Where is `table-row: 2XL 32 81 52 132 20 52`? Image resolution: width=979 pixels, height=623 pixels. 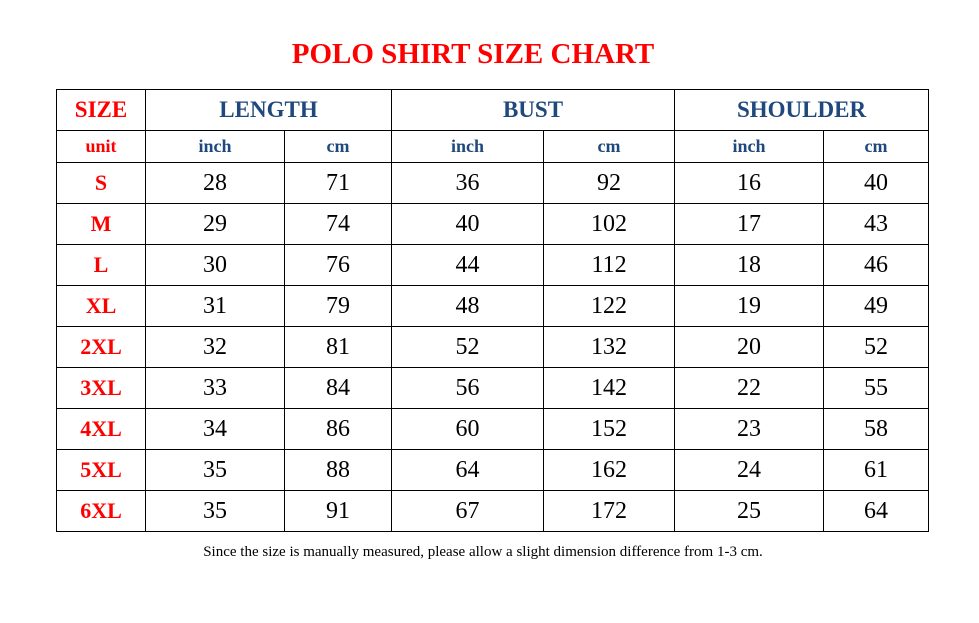 table-row: 2XL 32 81 52 132 20 52 is located at coordinates (493, 347).